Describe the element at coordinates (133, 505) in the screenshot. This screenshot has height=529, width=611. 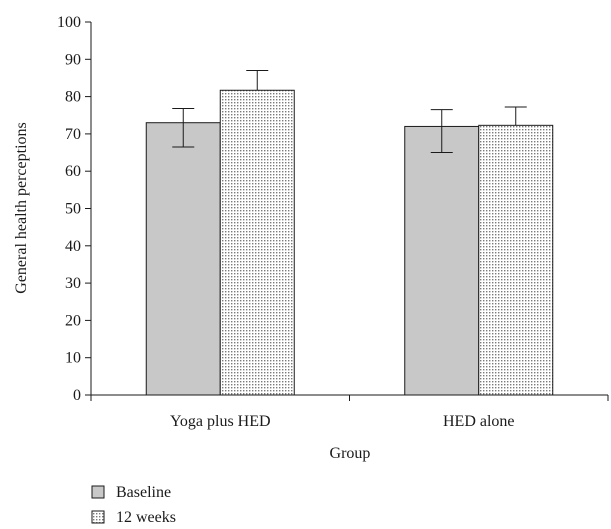
I see `legend: Baseline 12 weeks` at that location.